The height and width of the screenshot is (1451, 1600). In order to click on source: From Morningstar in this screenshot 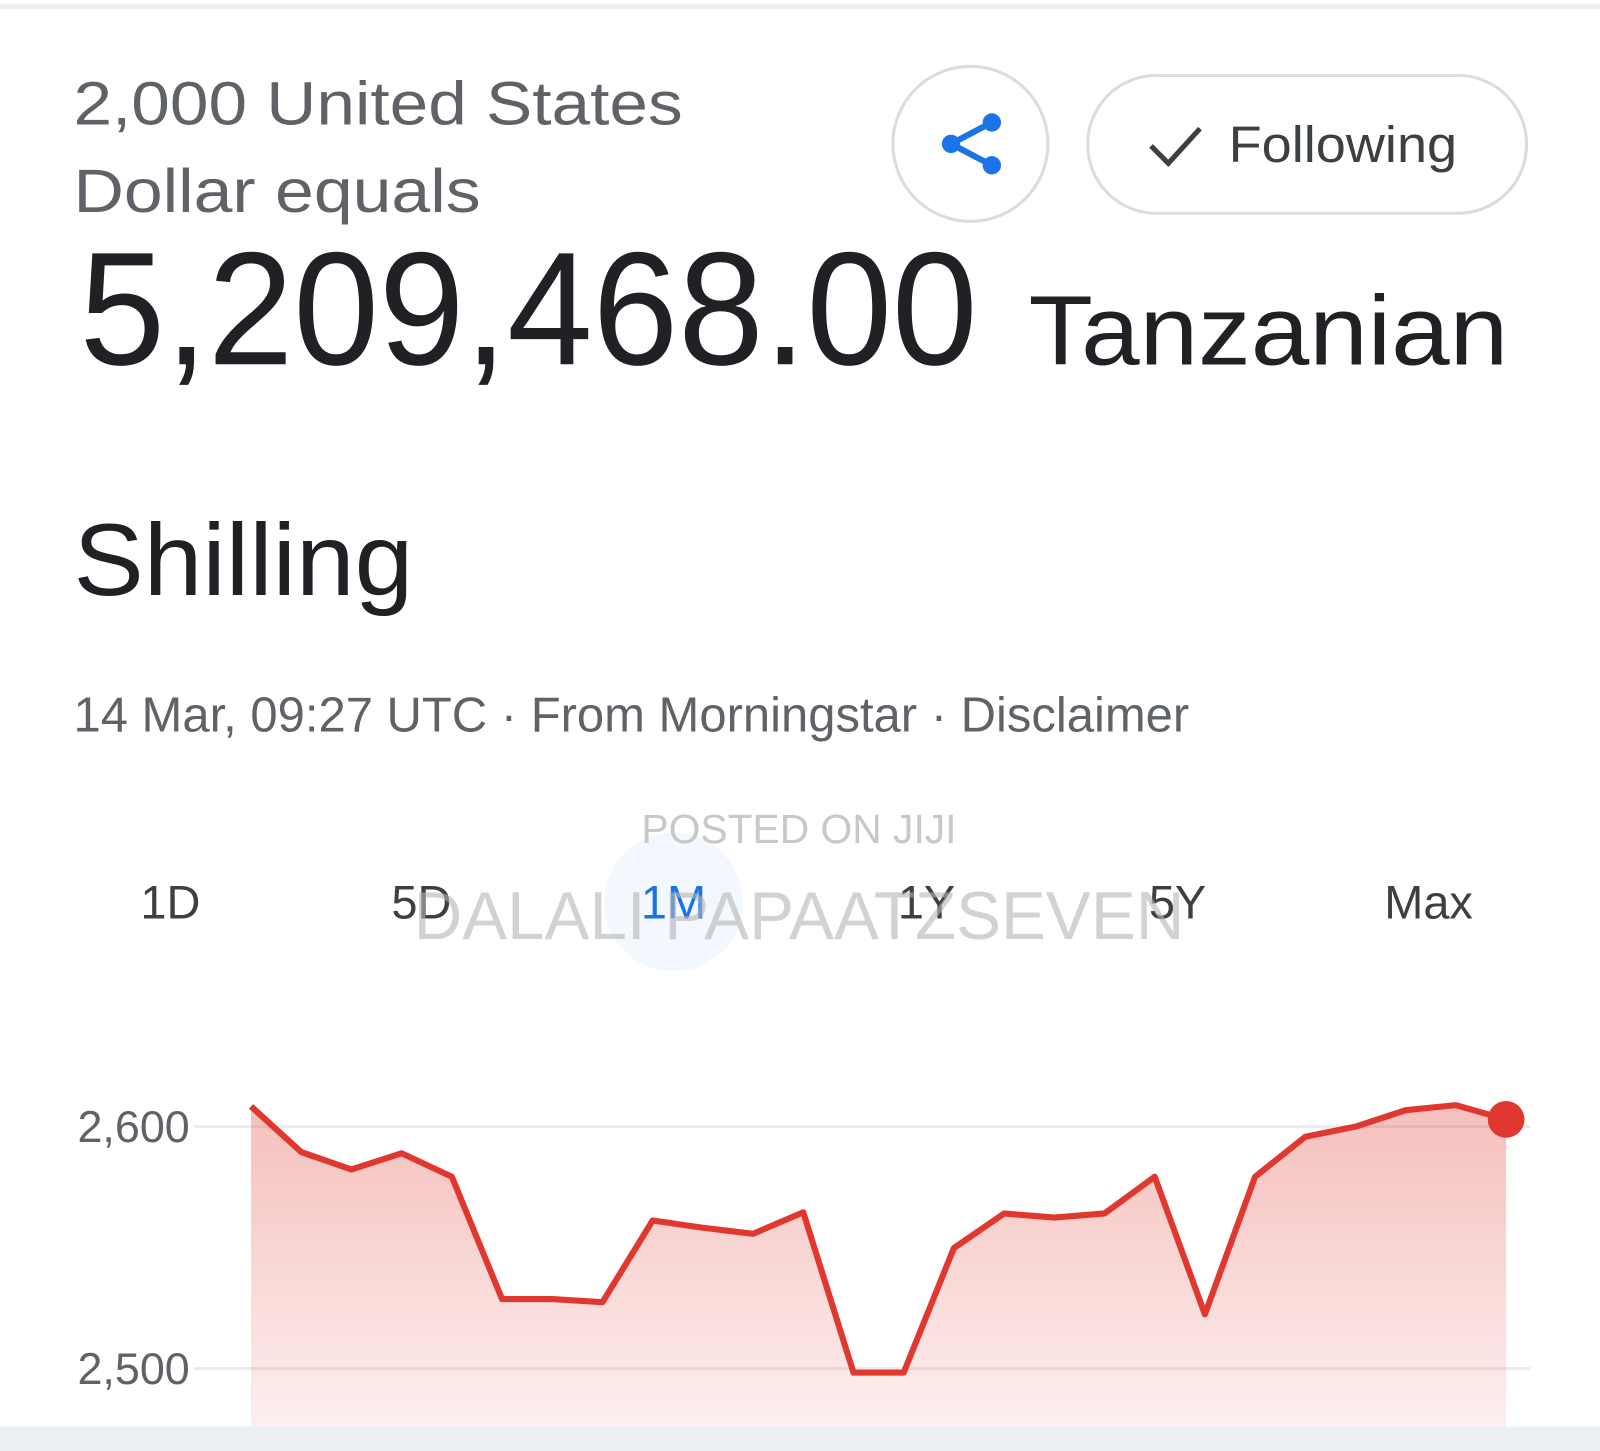, I will do `click(724, 716)`.